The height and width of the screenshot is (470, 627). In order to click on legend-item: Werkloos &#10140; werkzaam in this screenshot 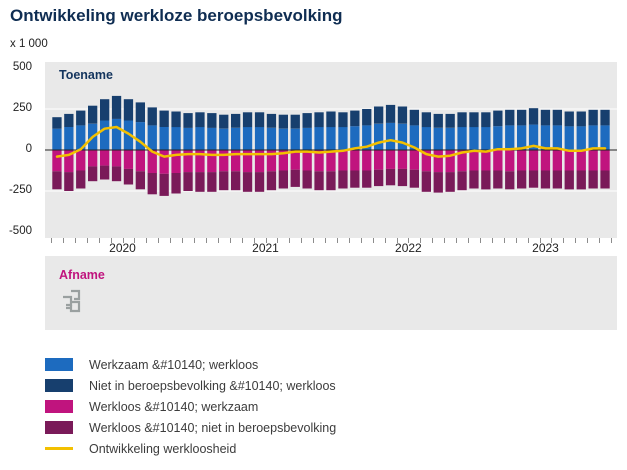, I will do `click(190, 406)`.